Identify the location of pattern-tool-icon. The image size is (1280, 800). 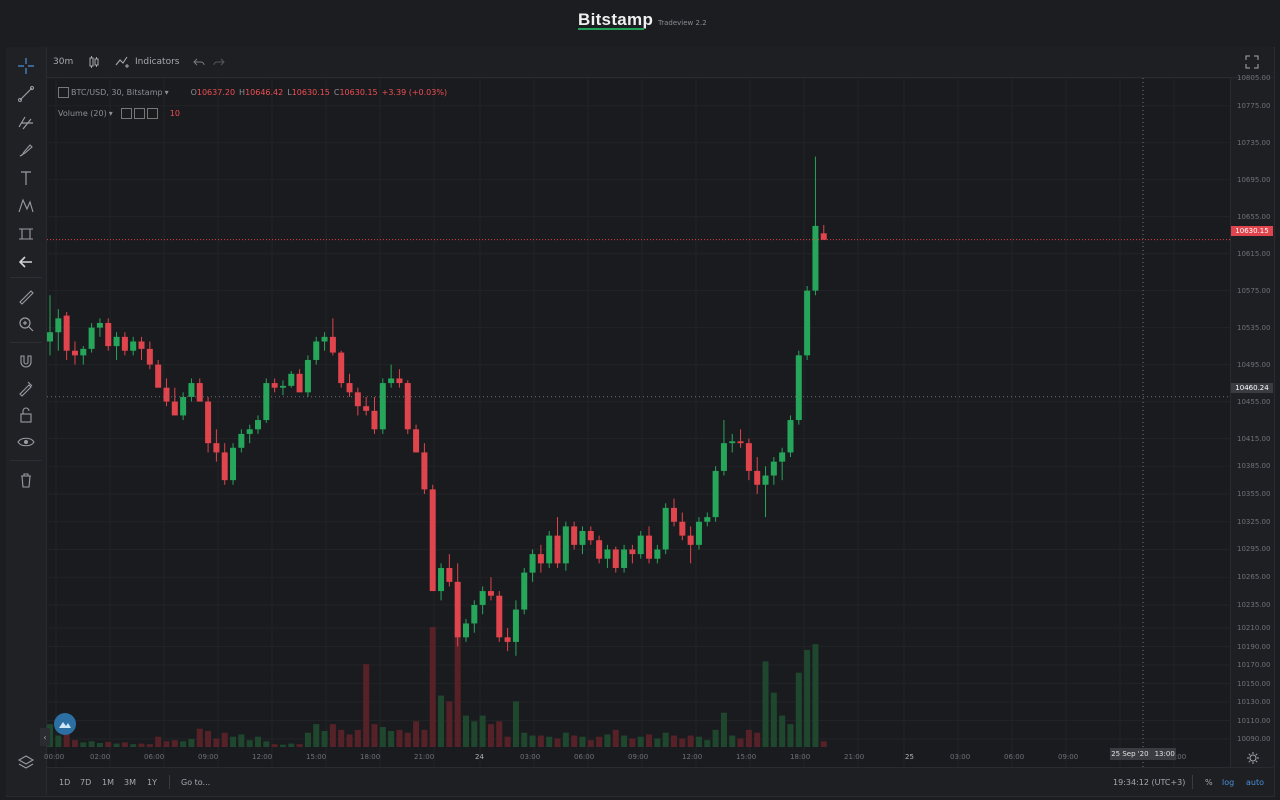
(26, 206).